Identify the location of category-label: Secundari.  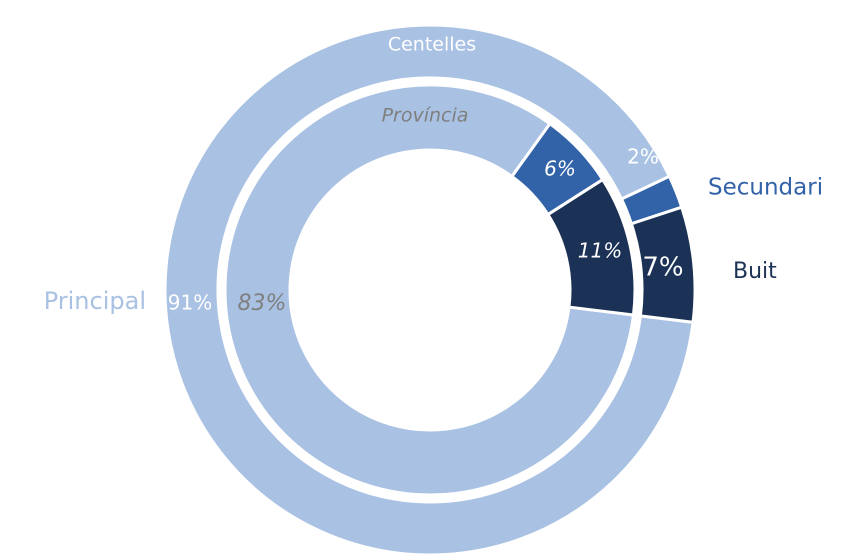
(765, 188).